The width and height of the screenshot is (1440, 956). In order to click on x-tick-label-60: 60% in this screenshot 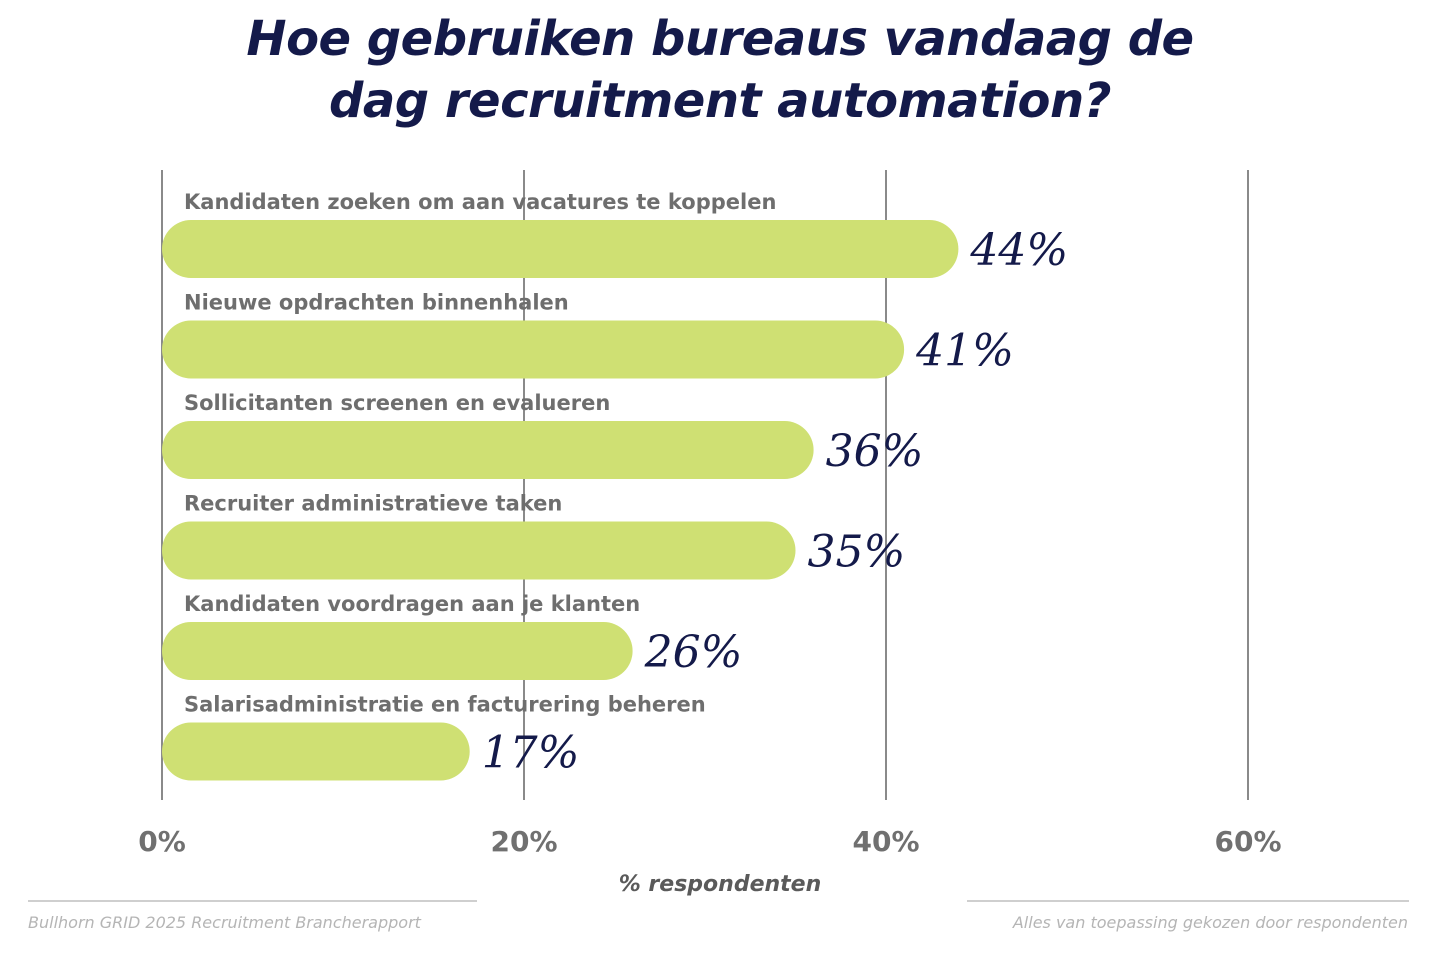, I will do `click(1247, 841)`.